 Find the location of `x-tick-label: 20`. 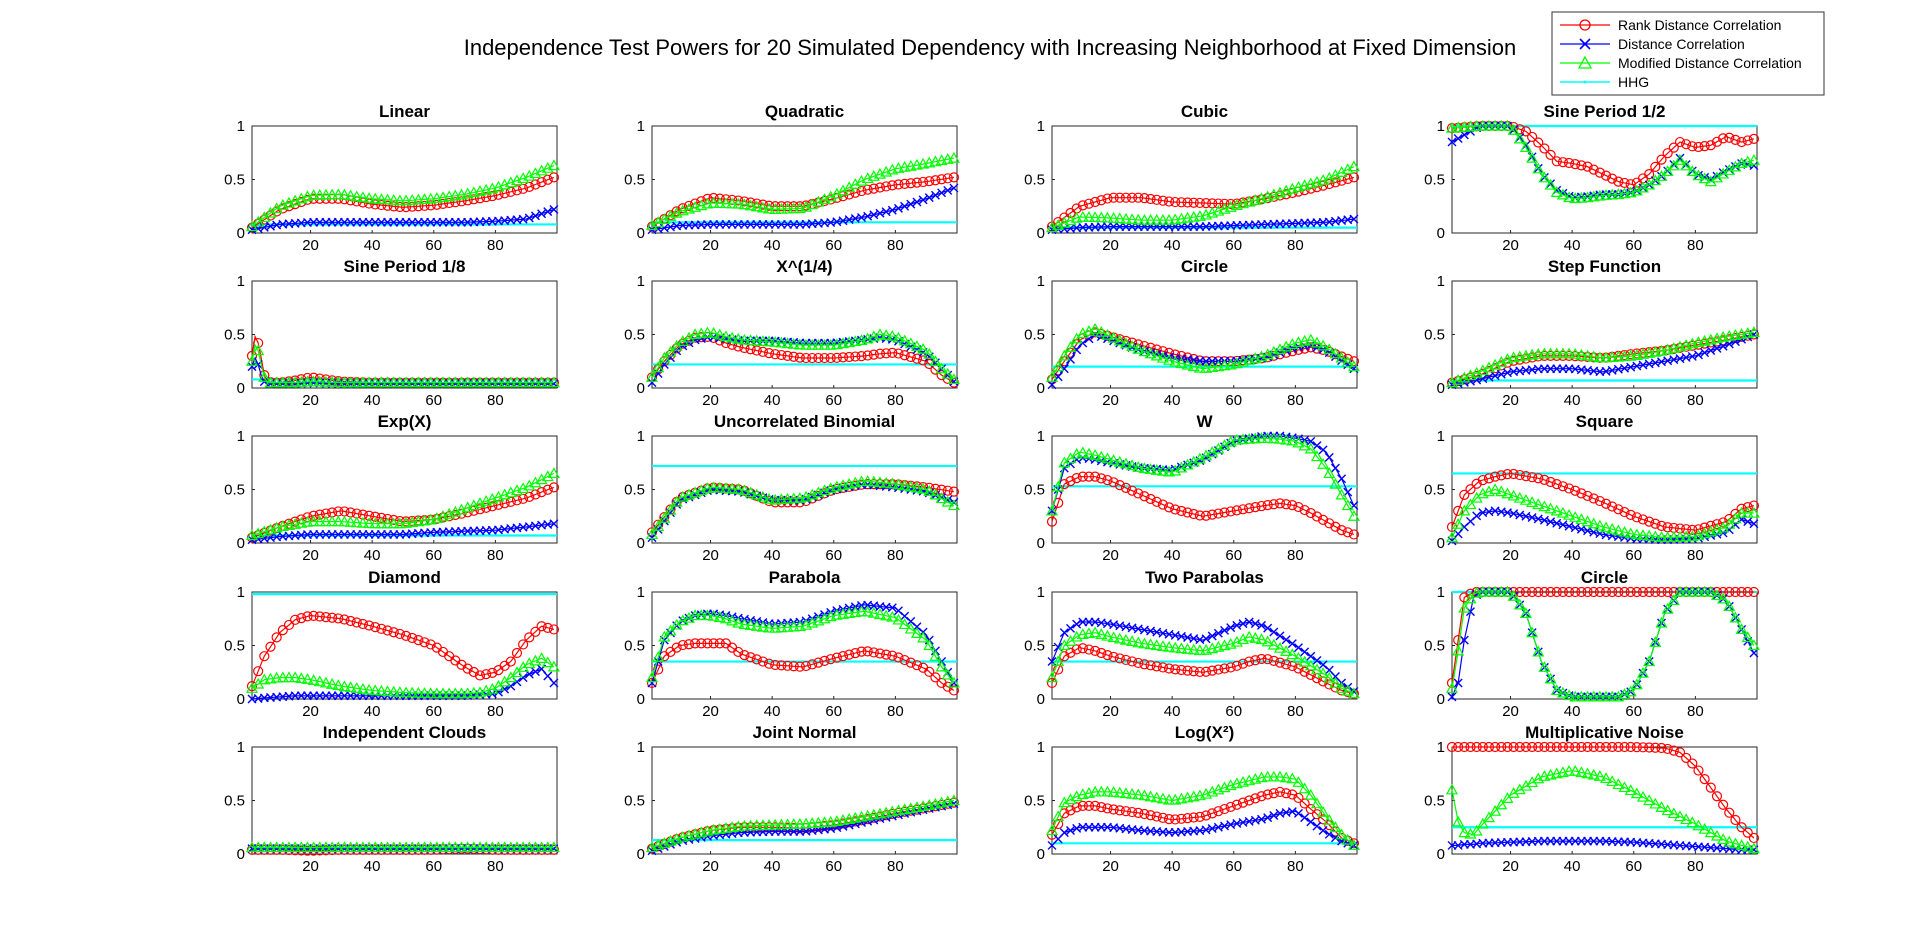

x-tick-label: 20 is located at coordinates (1110, 711).